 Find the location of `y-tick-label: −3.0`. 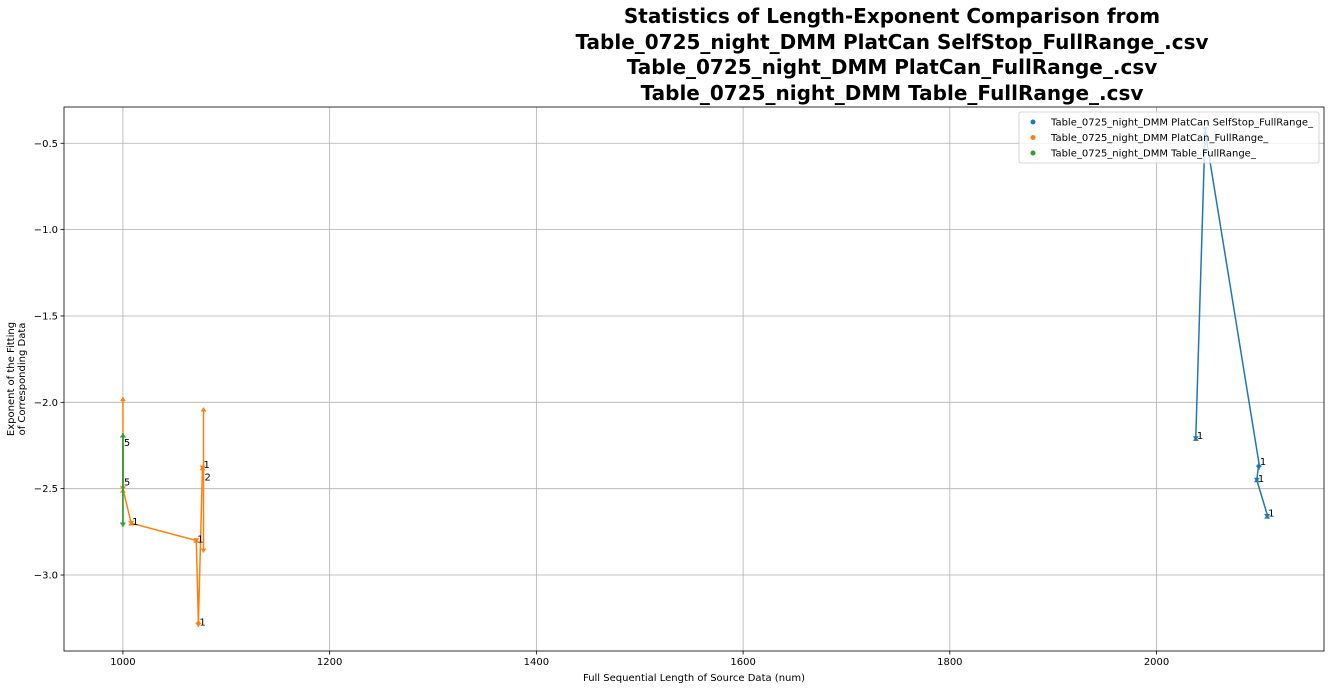

y-tick-label: −3.0 is located at coordinates (46, 576).